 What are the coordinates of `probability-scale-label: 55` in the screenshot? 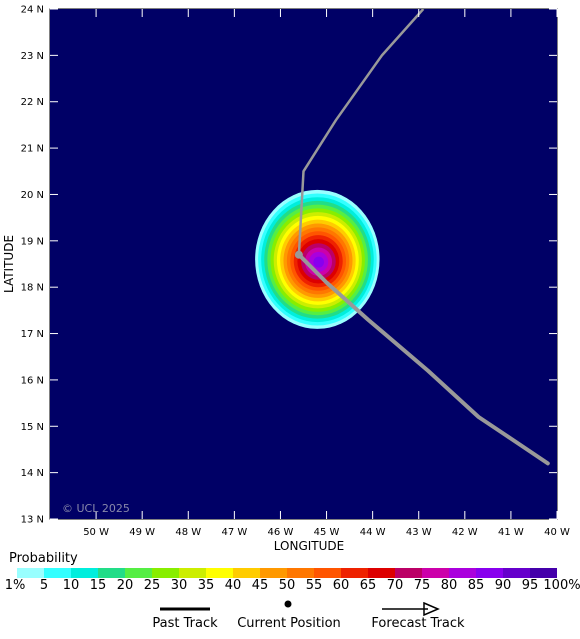 It's located at (314, 585).